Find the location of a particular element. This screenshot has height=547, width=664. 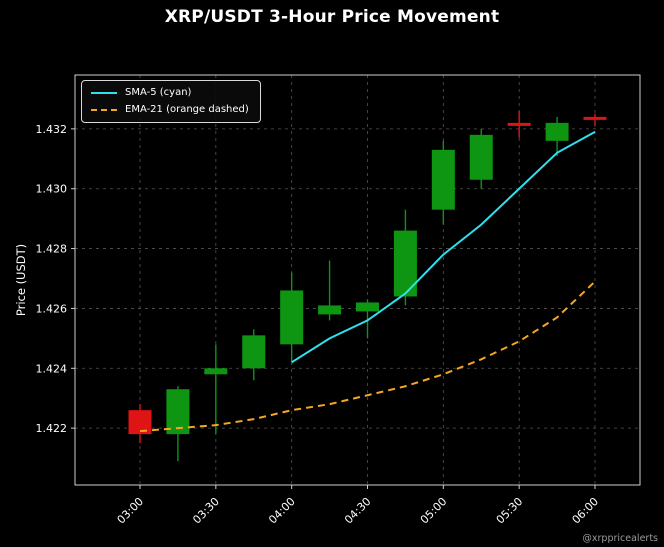

chart-legend: SMA-5 (cyan) EMA-21 (orange dashed) is located at coordinates (171, 101).